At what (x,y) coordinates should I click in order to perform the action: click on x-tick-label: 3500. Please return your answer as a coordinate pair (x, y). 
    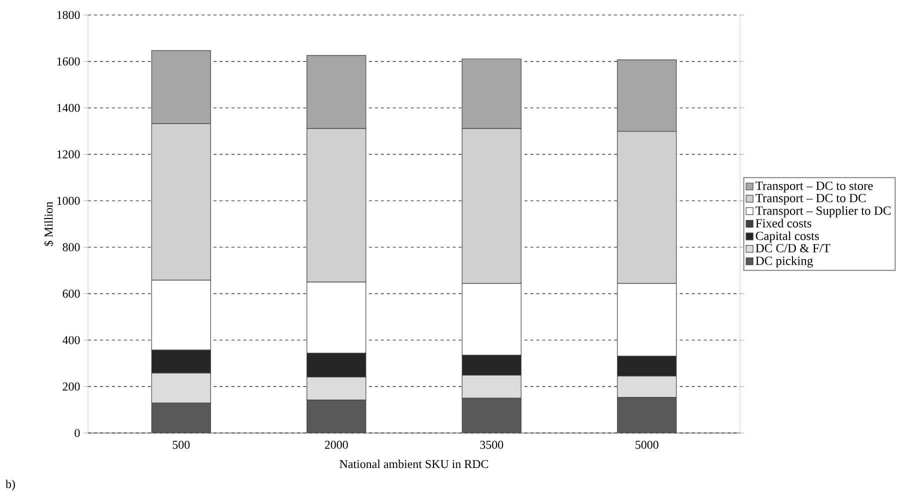
    Looking at the image, I should click on (492, 444).